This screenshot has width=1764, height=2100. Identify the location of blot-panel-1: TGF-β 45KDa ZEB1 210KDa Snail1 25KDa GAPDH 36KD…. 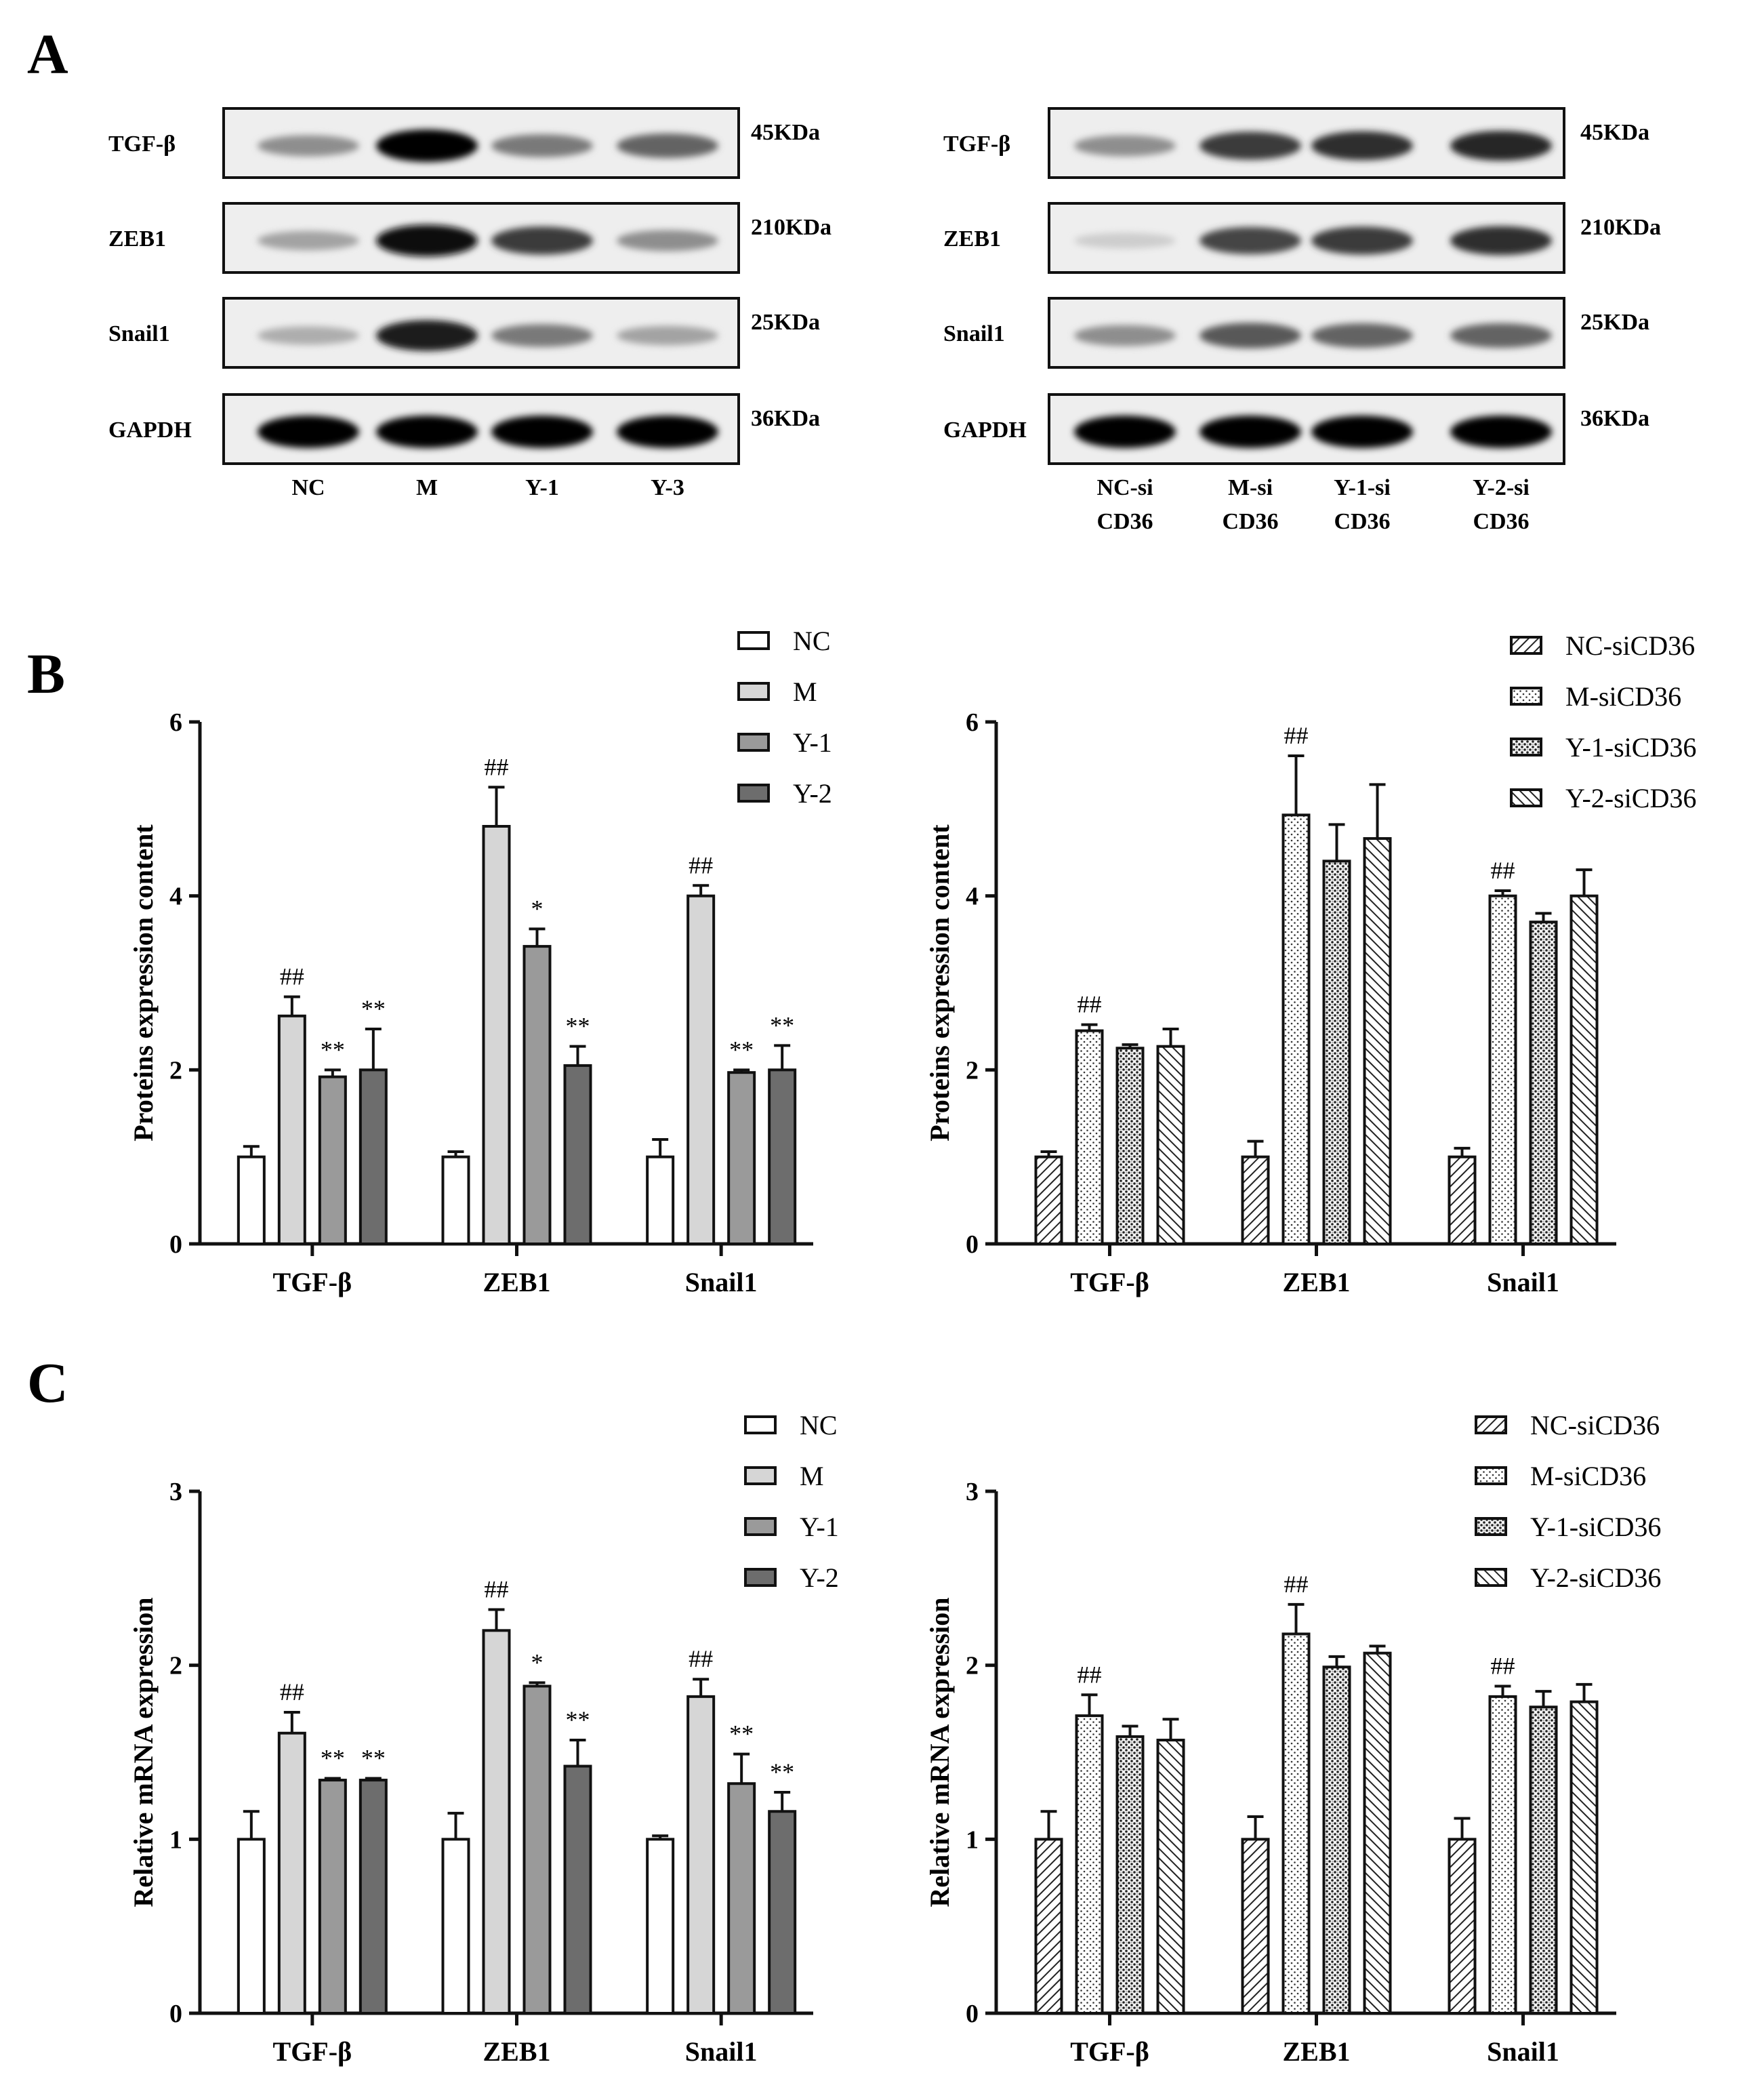
(470, 303).